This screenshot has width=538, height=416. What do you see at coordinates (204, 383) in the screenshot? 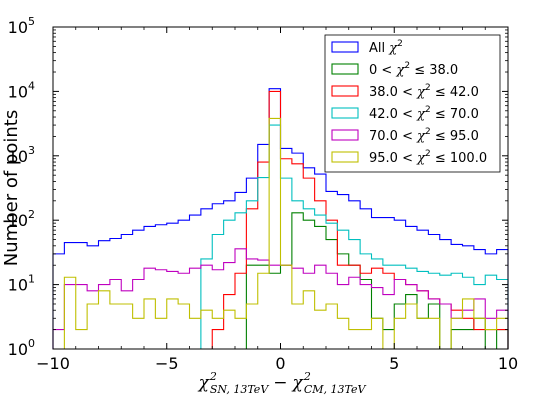
I see `x-label-chi-1: χ` at bounding box center [204, 383].